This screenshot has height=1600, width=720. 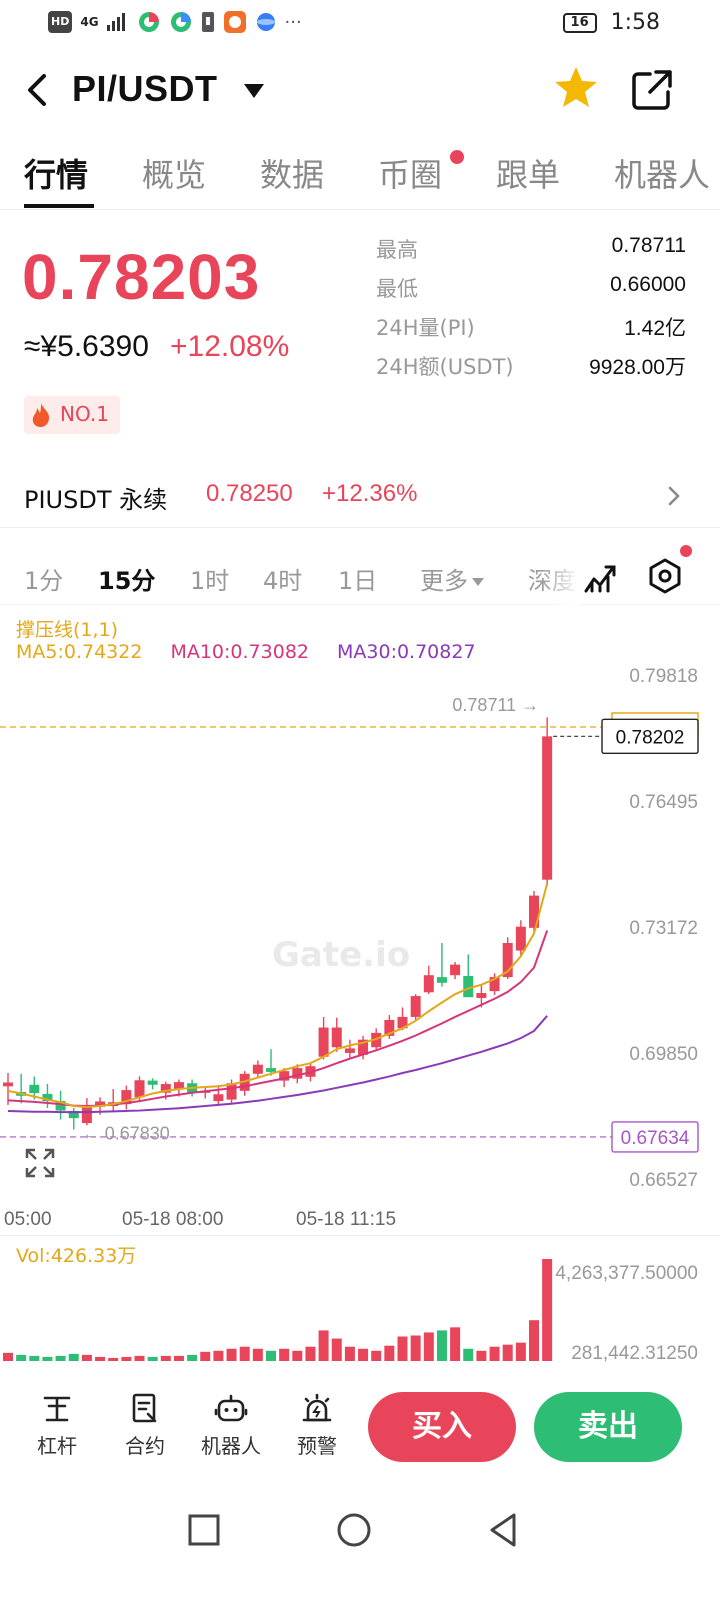 I want to click on rank-badge: NO.1, so click(x=72, y=415).